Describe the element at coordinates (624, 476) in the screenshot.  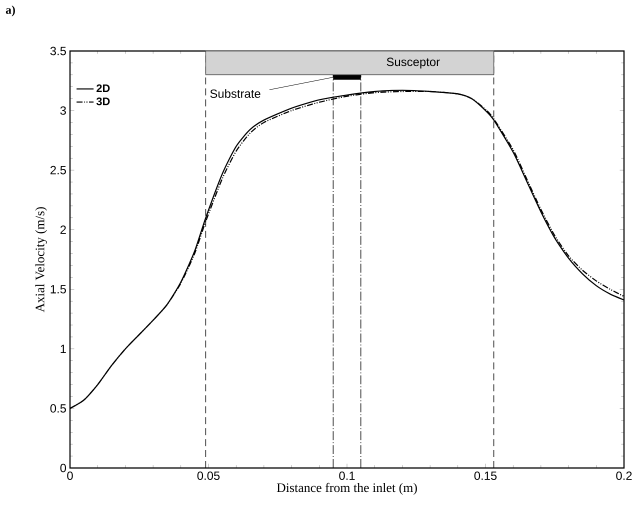
I see `x-tick-label: 0.2` at that location.